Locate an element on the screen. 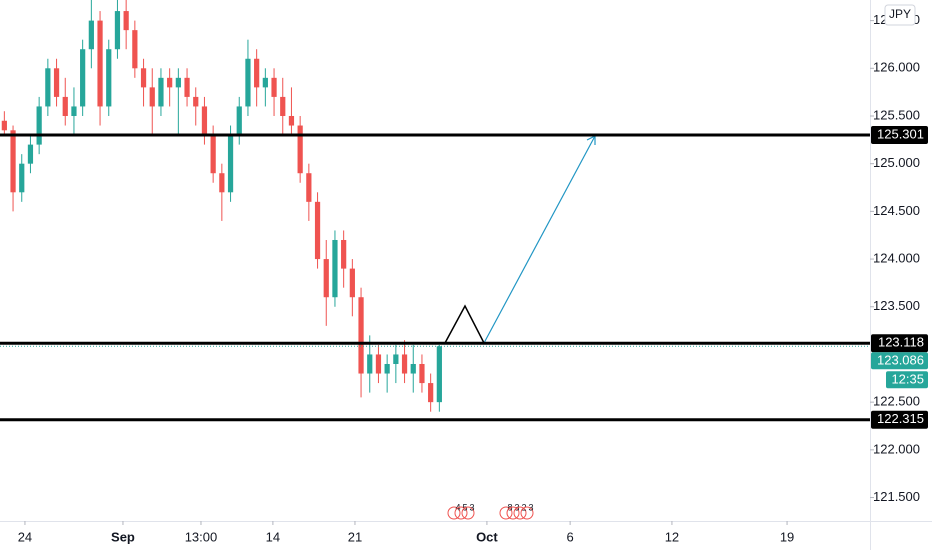  x-tick-label: 13:00 is located at coordinates (201, 536).